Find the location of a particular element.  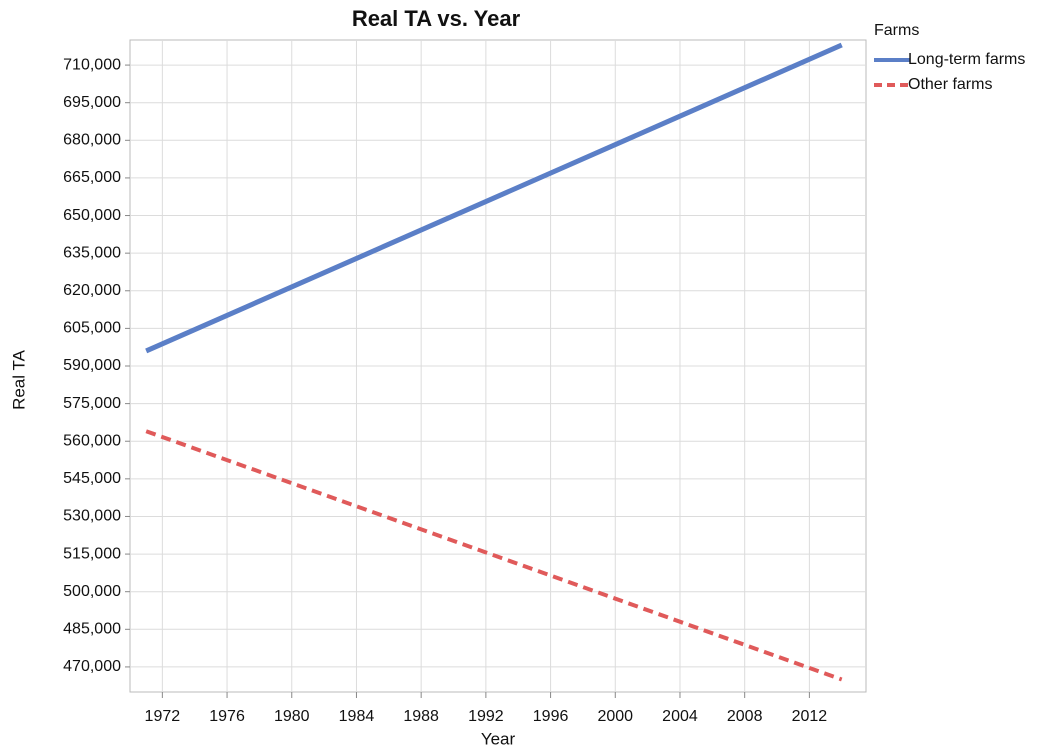

x-tick-label: 1984 is located at coordinates (357, 716).